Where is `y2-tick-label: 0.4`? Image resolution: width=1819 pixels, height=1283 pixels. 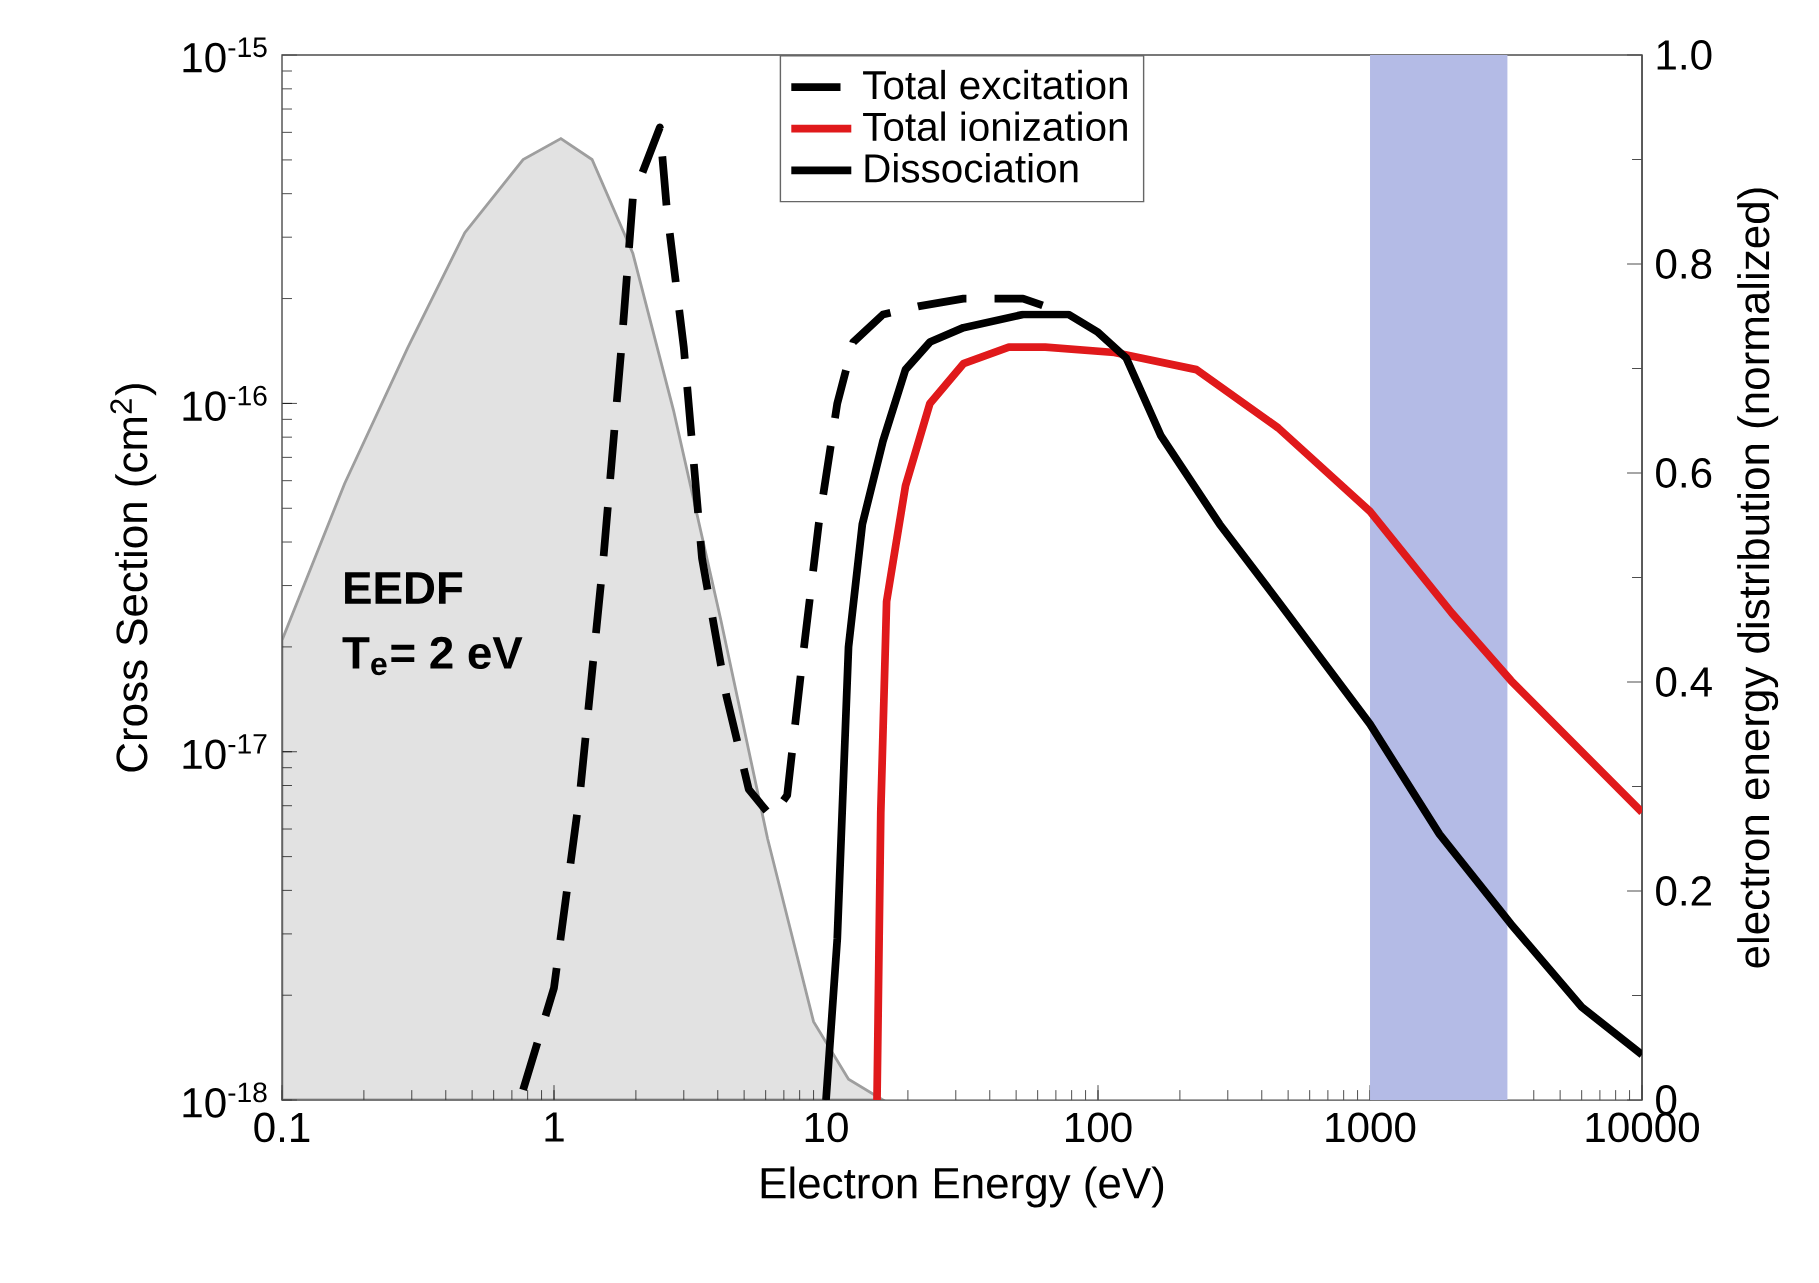
y2-tick-label: 0.4 is located at coordinates (1684, 682).